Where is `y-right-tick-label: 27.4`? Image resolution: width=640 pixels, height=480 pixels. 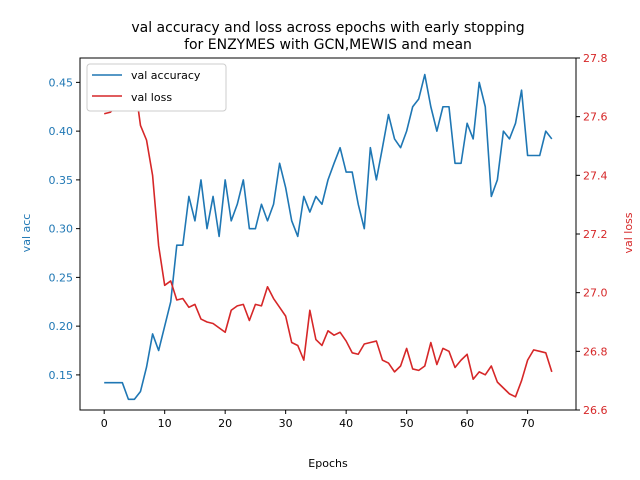
y-right-tick-label: 27.4 is located at coordinates (595, 175).